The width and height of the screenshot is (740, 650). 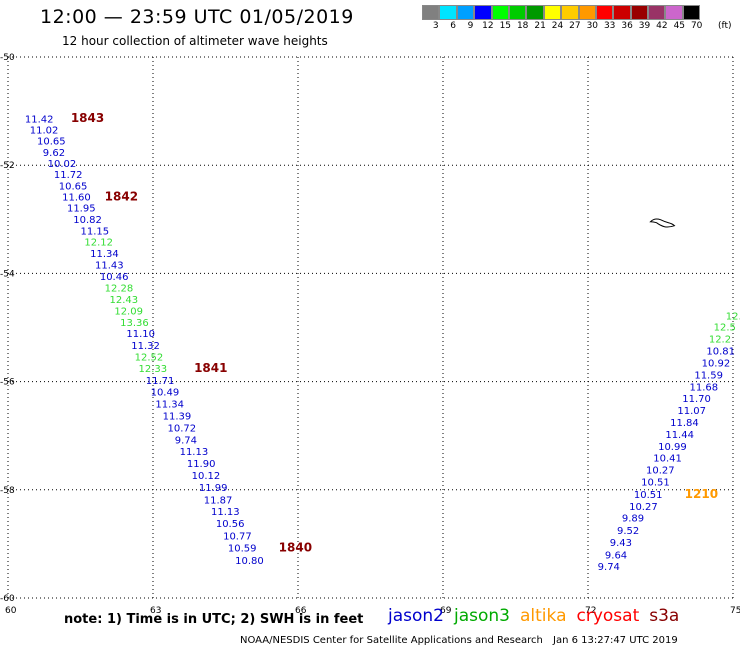 What do you see at coordinates (609, 26) in the screenshot?
I see `colorbar-bin-label: 33` at bounding box center [609, 26].